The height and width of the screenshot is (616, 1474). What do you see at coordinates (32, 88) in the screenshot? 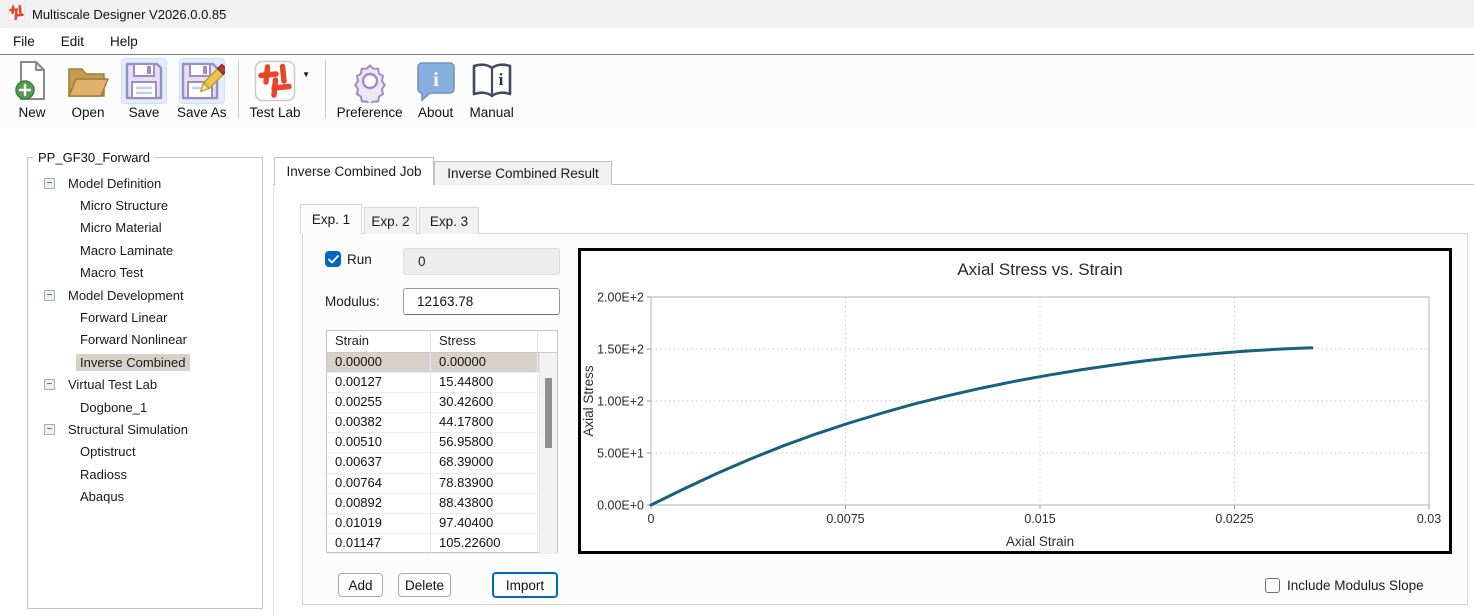
I see `new-toolbar-button: New` at bounding box center [32, 88].